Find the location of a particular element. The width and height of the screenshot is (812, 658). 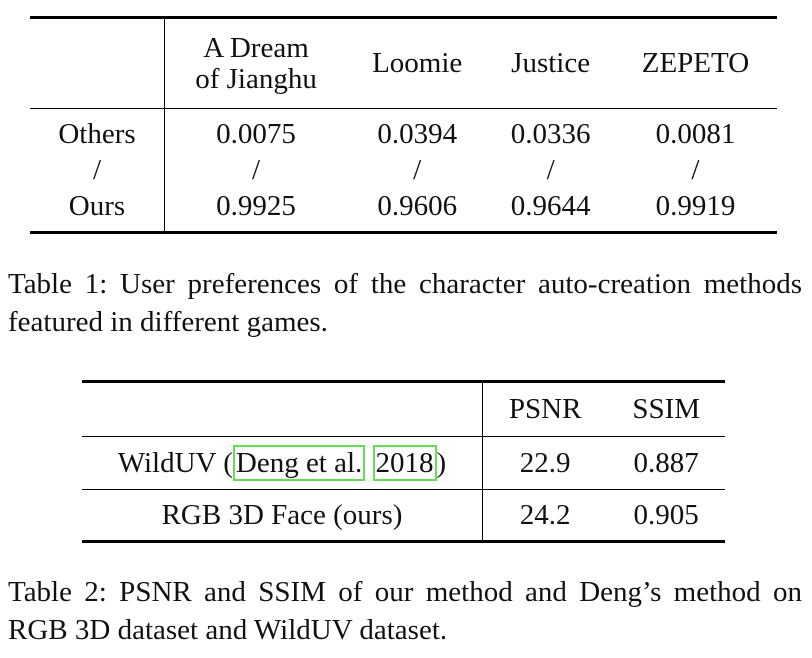

citation-link-author: Deng et al. is located at coordinates (299, 462).